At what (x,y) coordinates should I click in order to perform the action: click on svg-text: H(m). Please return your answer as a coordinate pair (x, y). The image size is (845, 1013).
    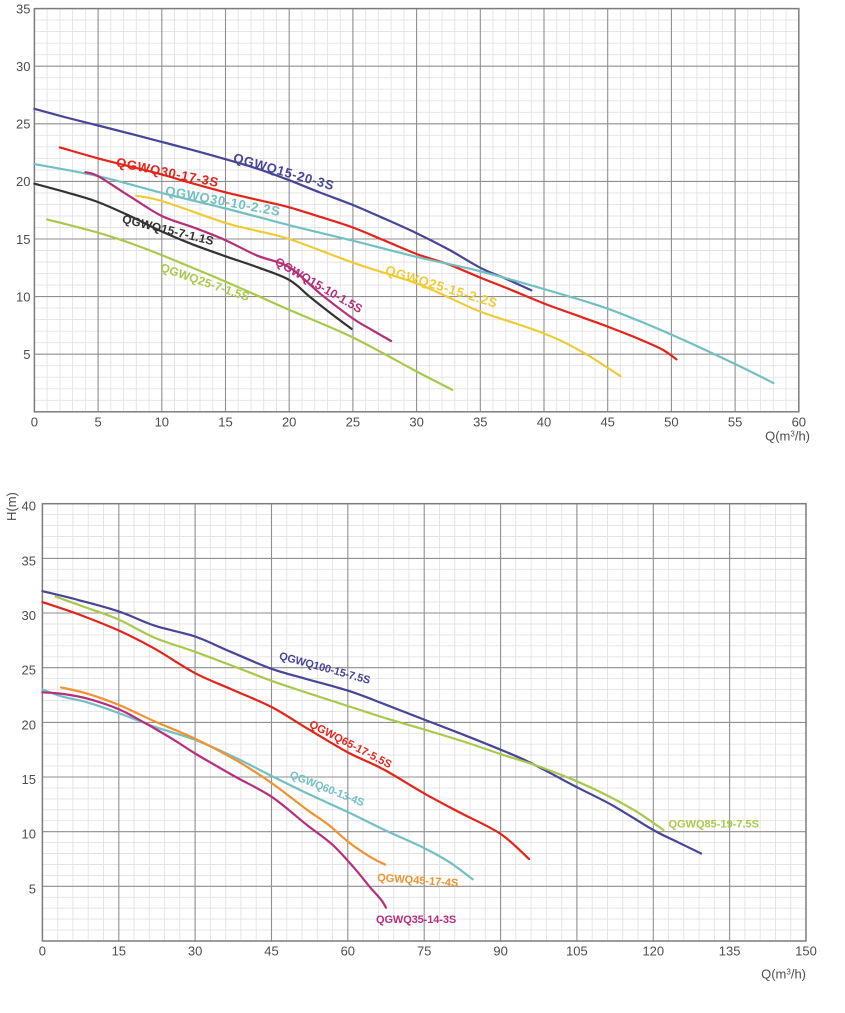
    Looking at the image, I should click on (11, 506).